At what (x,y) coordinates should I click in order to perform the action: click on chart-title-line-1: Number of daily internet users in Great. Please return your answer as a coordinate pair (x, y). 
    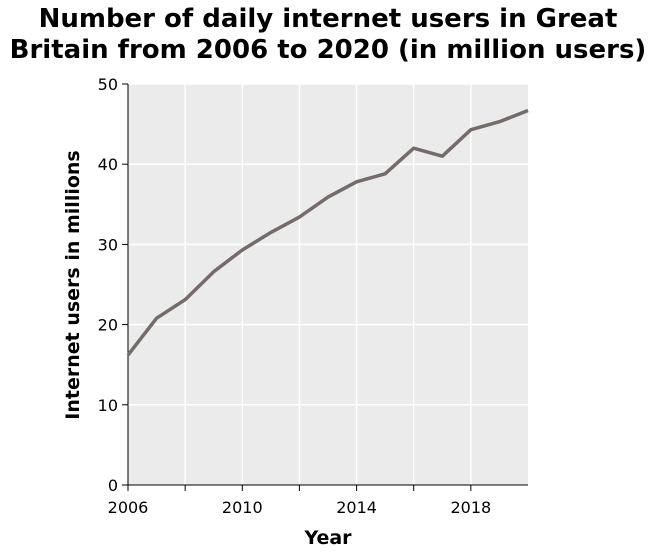
    Looking at the image, I should click on (328, 19).